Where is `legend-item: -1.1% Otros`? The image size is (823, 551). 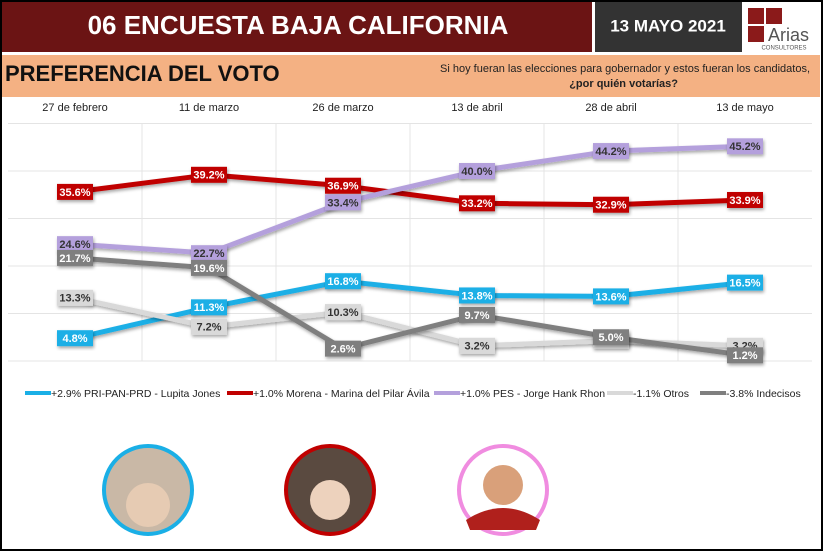
legend-item: -1.1% Otros is located at coordinates (648, 394).